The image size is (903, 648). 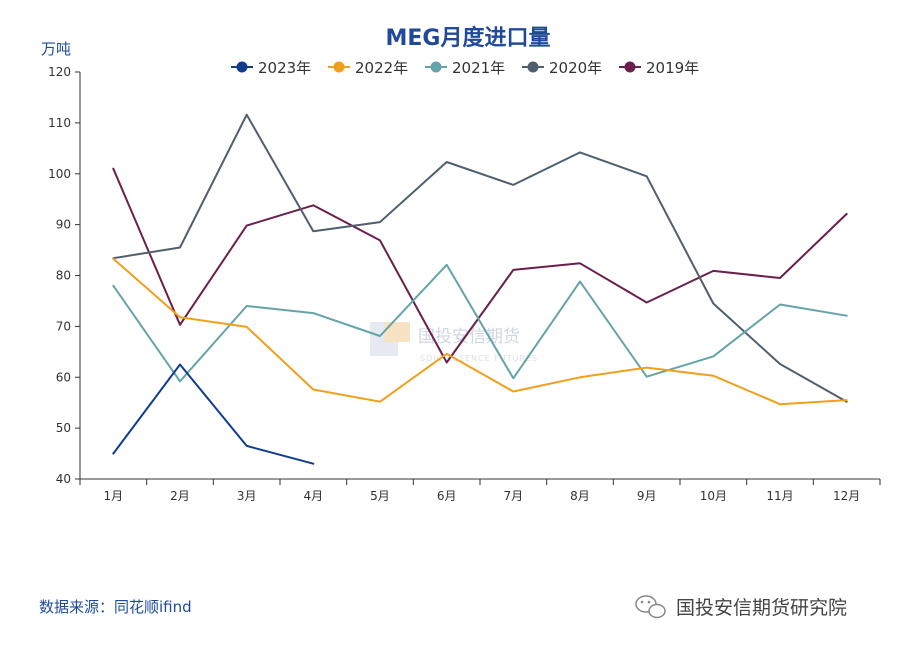 What do you see at coordinates (380, 496) in the screenshot?
I see `x-tick-label: 5月` at bounding box center [380, 496].